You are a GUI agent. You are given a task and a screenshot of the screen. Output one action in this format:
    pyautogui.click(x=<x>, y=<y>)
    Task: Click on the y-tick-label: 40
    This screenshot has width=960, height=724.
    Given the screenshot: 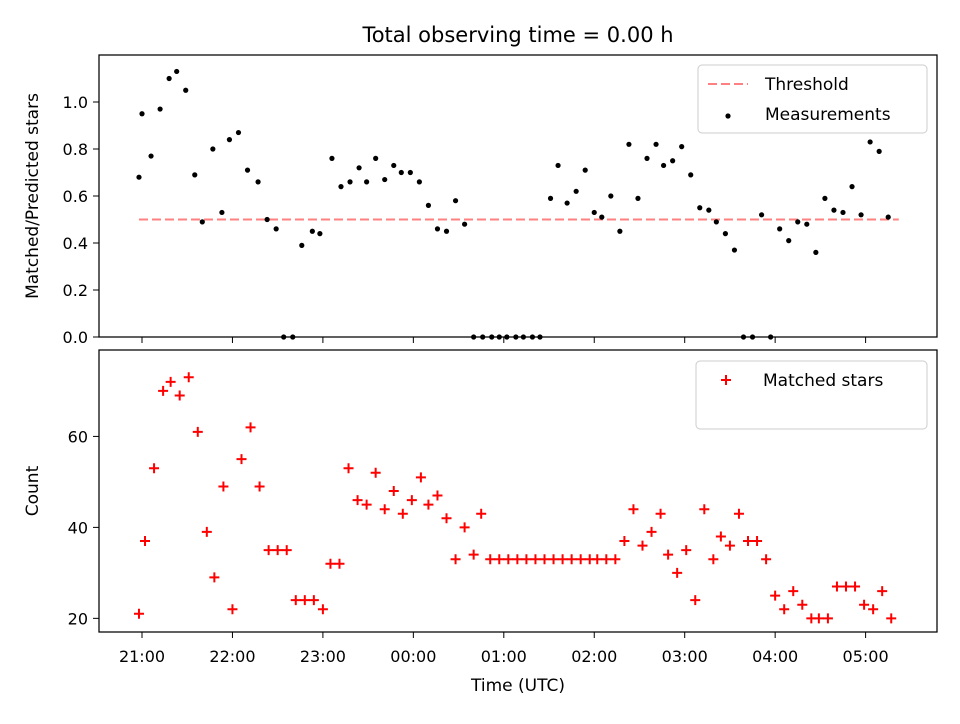 What is the action you would take?
    pyautogui.click(x=78, y=527)
    